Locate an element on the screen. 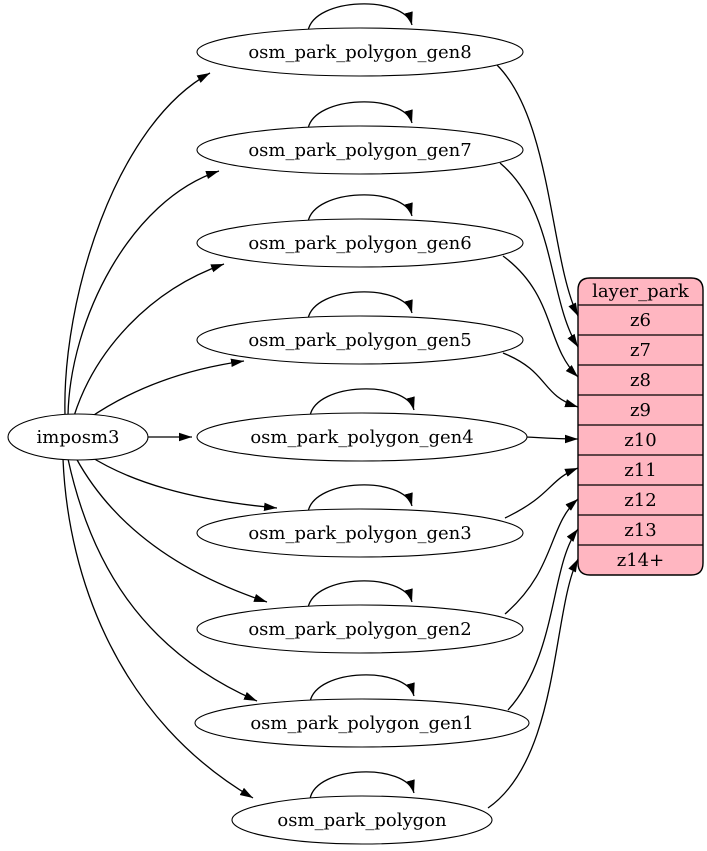 The height and width of the screenshot is (851, 707). node-osm-park-polygon-gen7-label: osm_park_polygon_gen7 is located at coordinates (359, 150).